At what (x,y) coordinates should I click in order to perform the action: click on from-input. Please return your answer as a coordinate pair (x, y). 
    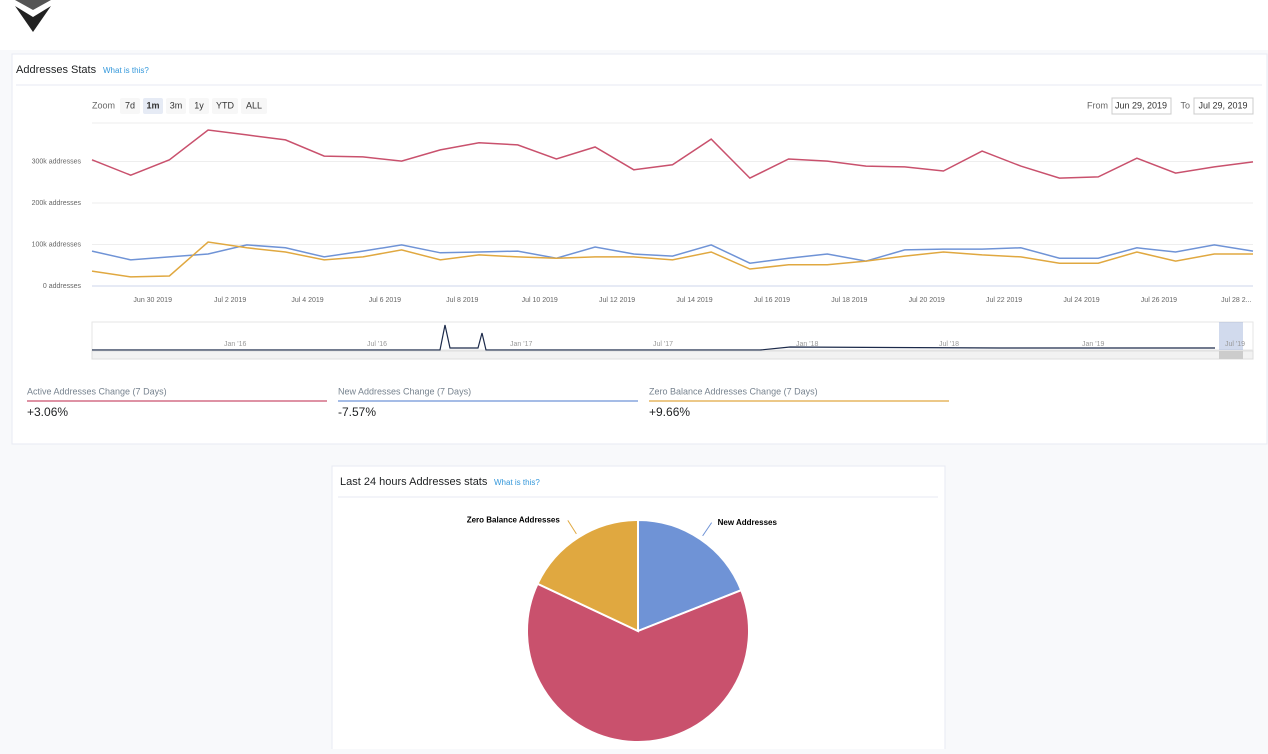
    Looking at the image, I should click on (1141, 106).